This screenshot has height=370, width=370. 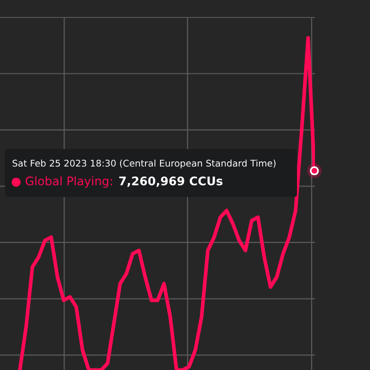 What do you see at coordinates (170, 181) in the screenshot?
I see `annotation: 7,260,969 CCUs` at bounding box center [170, 181].